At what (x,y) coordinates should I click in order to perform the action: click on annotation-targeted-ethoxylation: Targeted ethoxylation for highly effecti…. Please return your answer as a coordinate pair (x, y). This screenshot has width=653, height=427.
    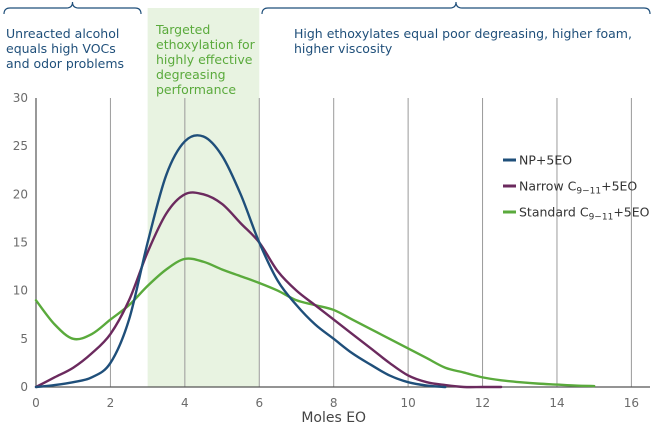
    Looking at the image, I should click on (205, 59).